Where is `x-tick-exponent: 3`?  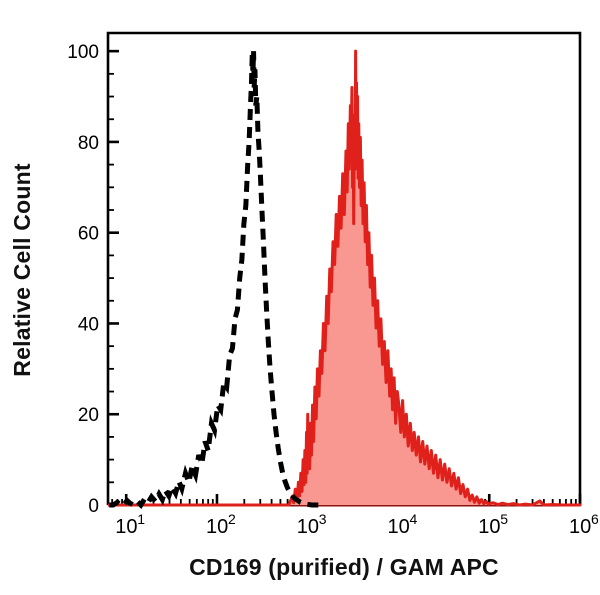
x-tick-exponent: 3 is located at coordinates (323, 519).